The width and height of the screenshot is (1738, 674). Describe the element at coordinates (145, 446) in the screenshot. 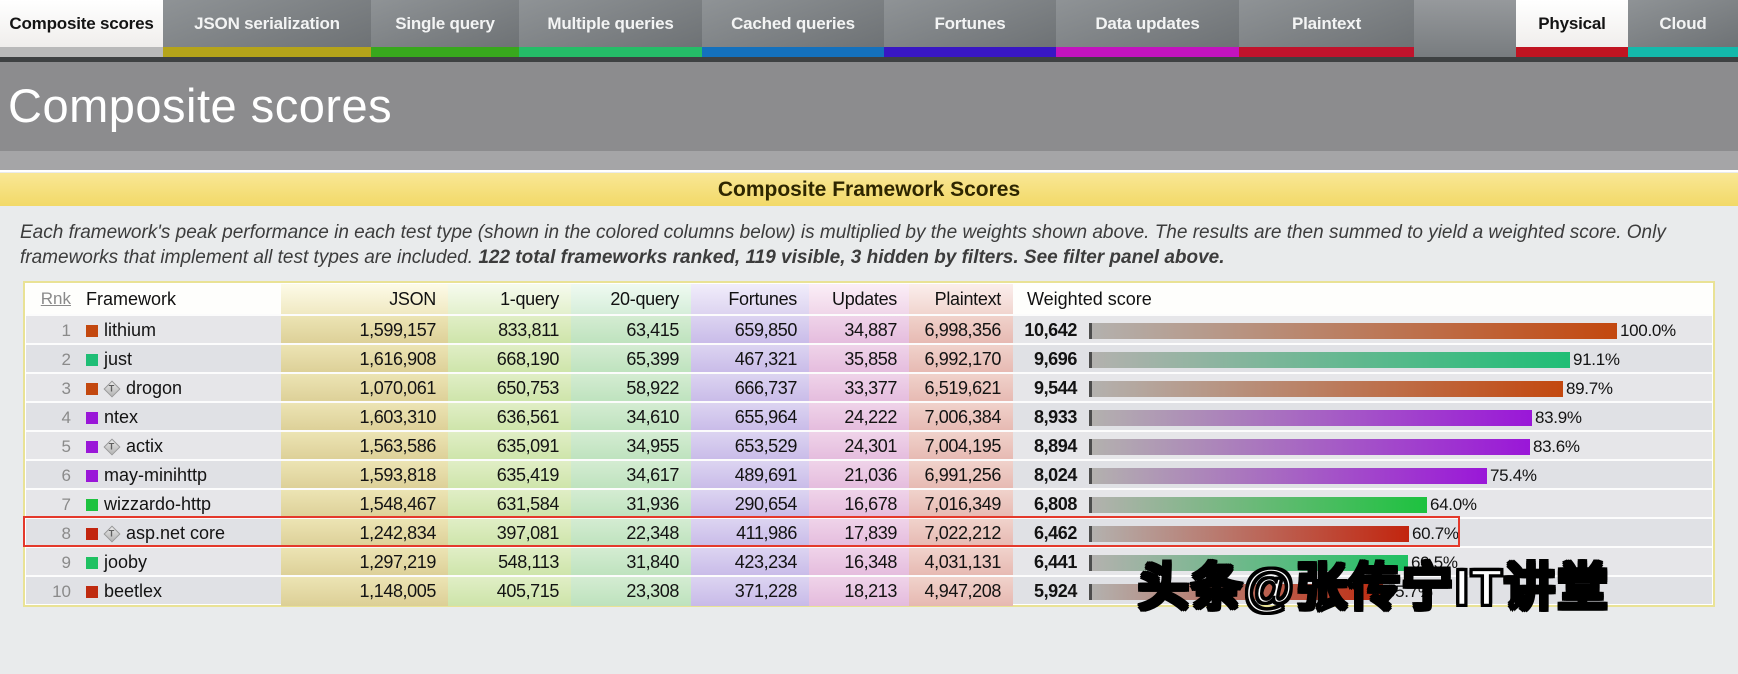

I see `framework-name-link: actix` at that location.